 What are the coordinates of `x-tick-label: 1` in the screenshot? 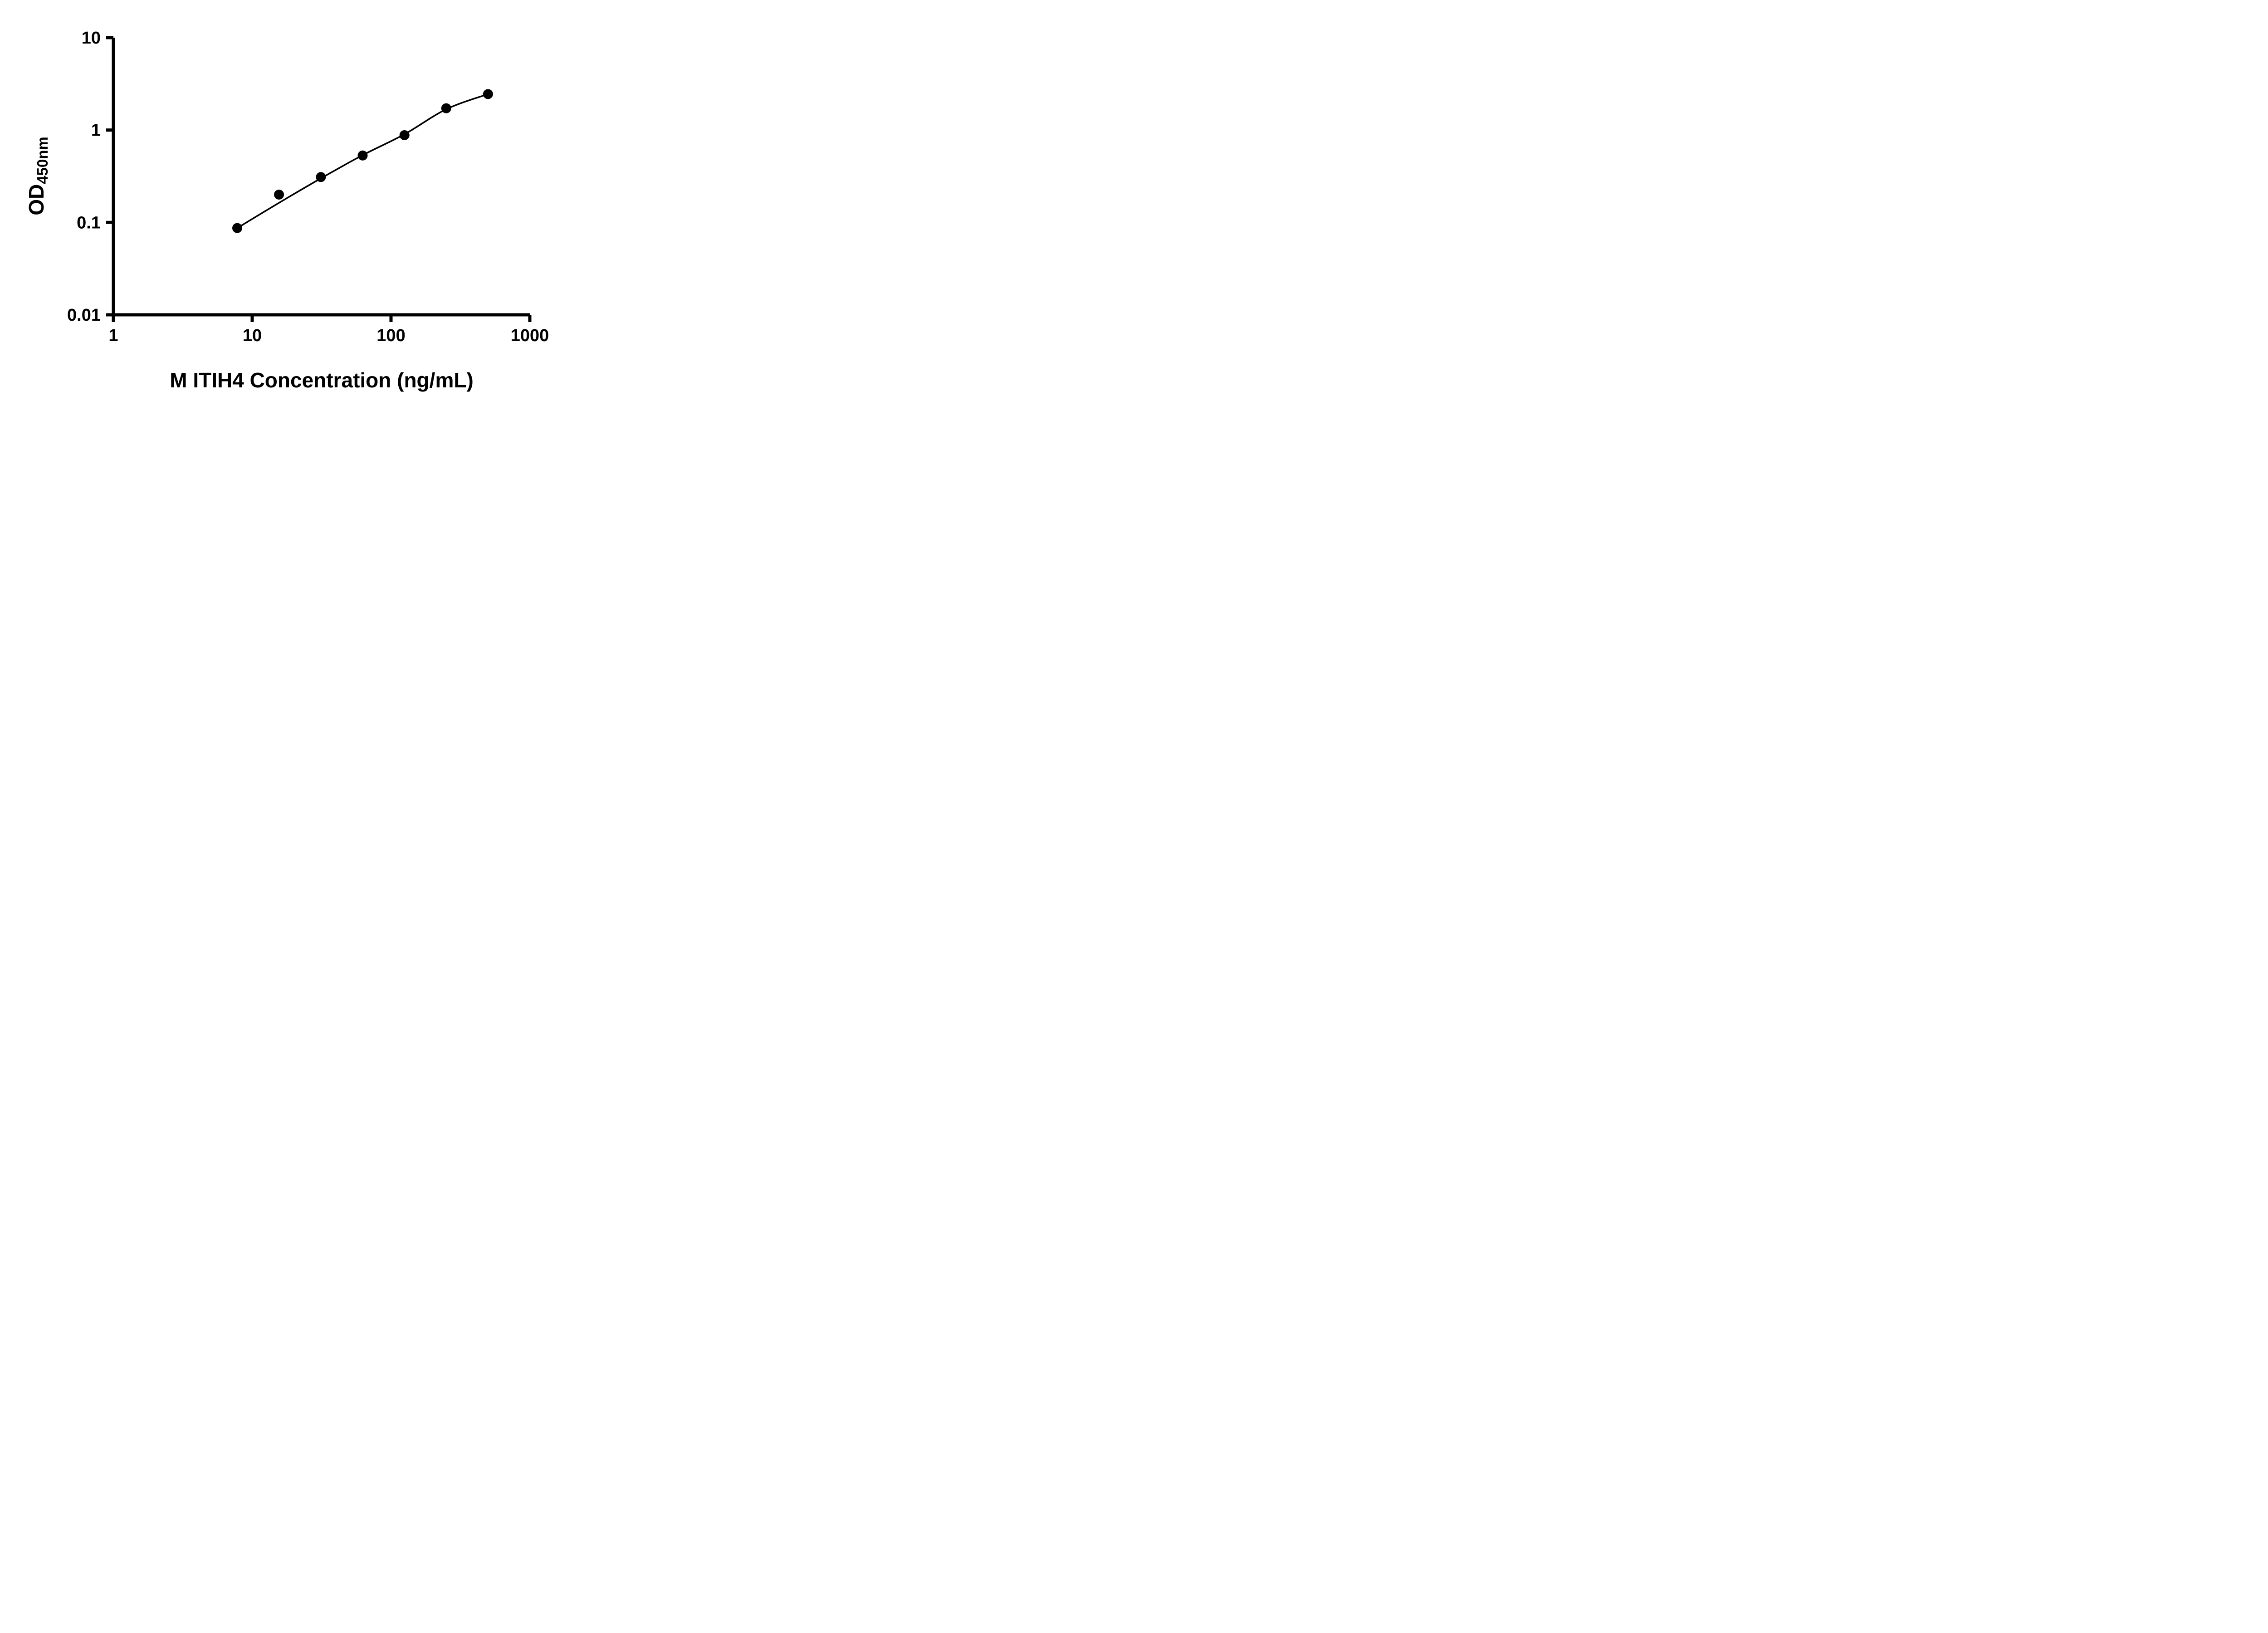 It's located at (113, 335).